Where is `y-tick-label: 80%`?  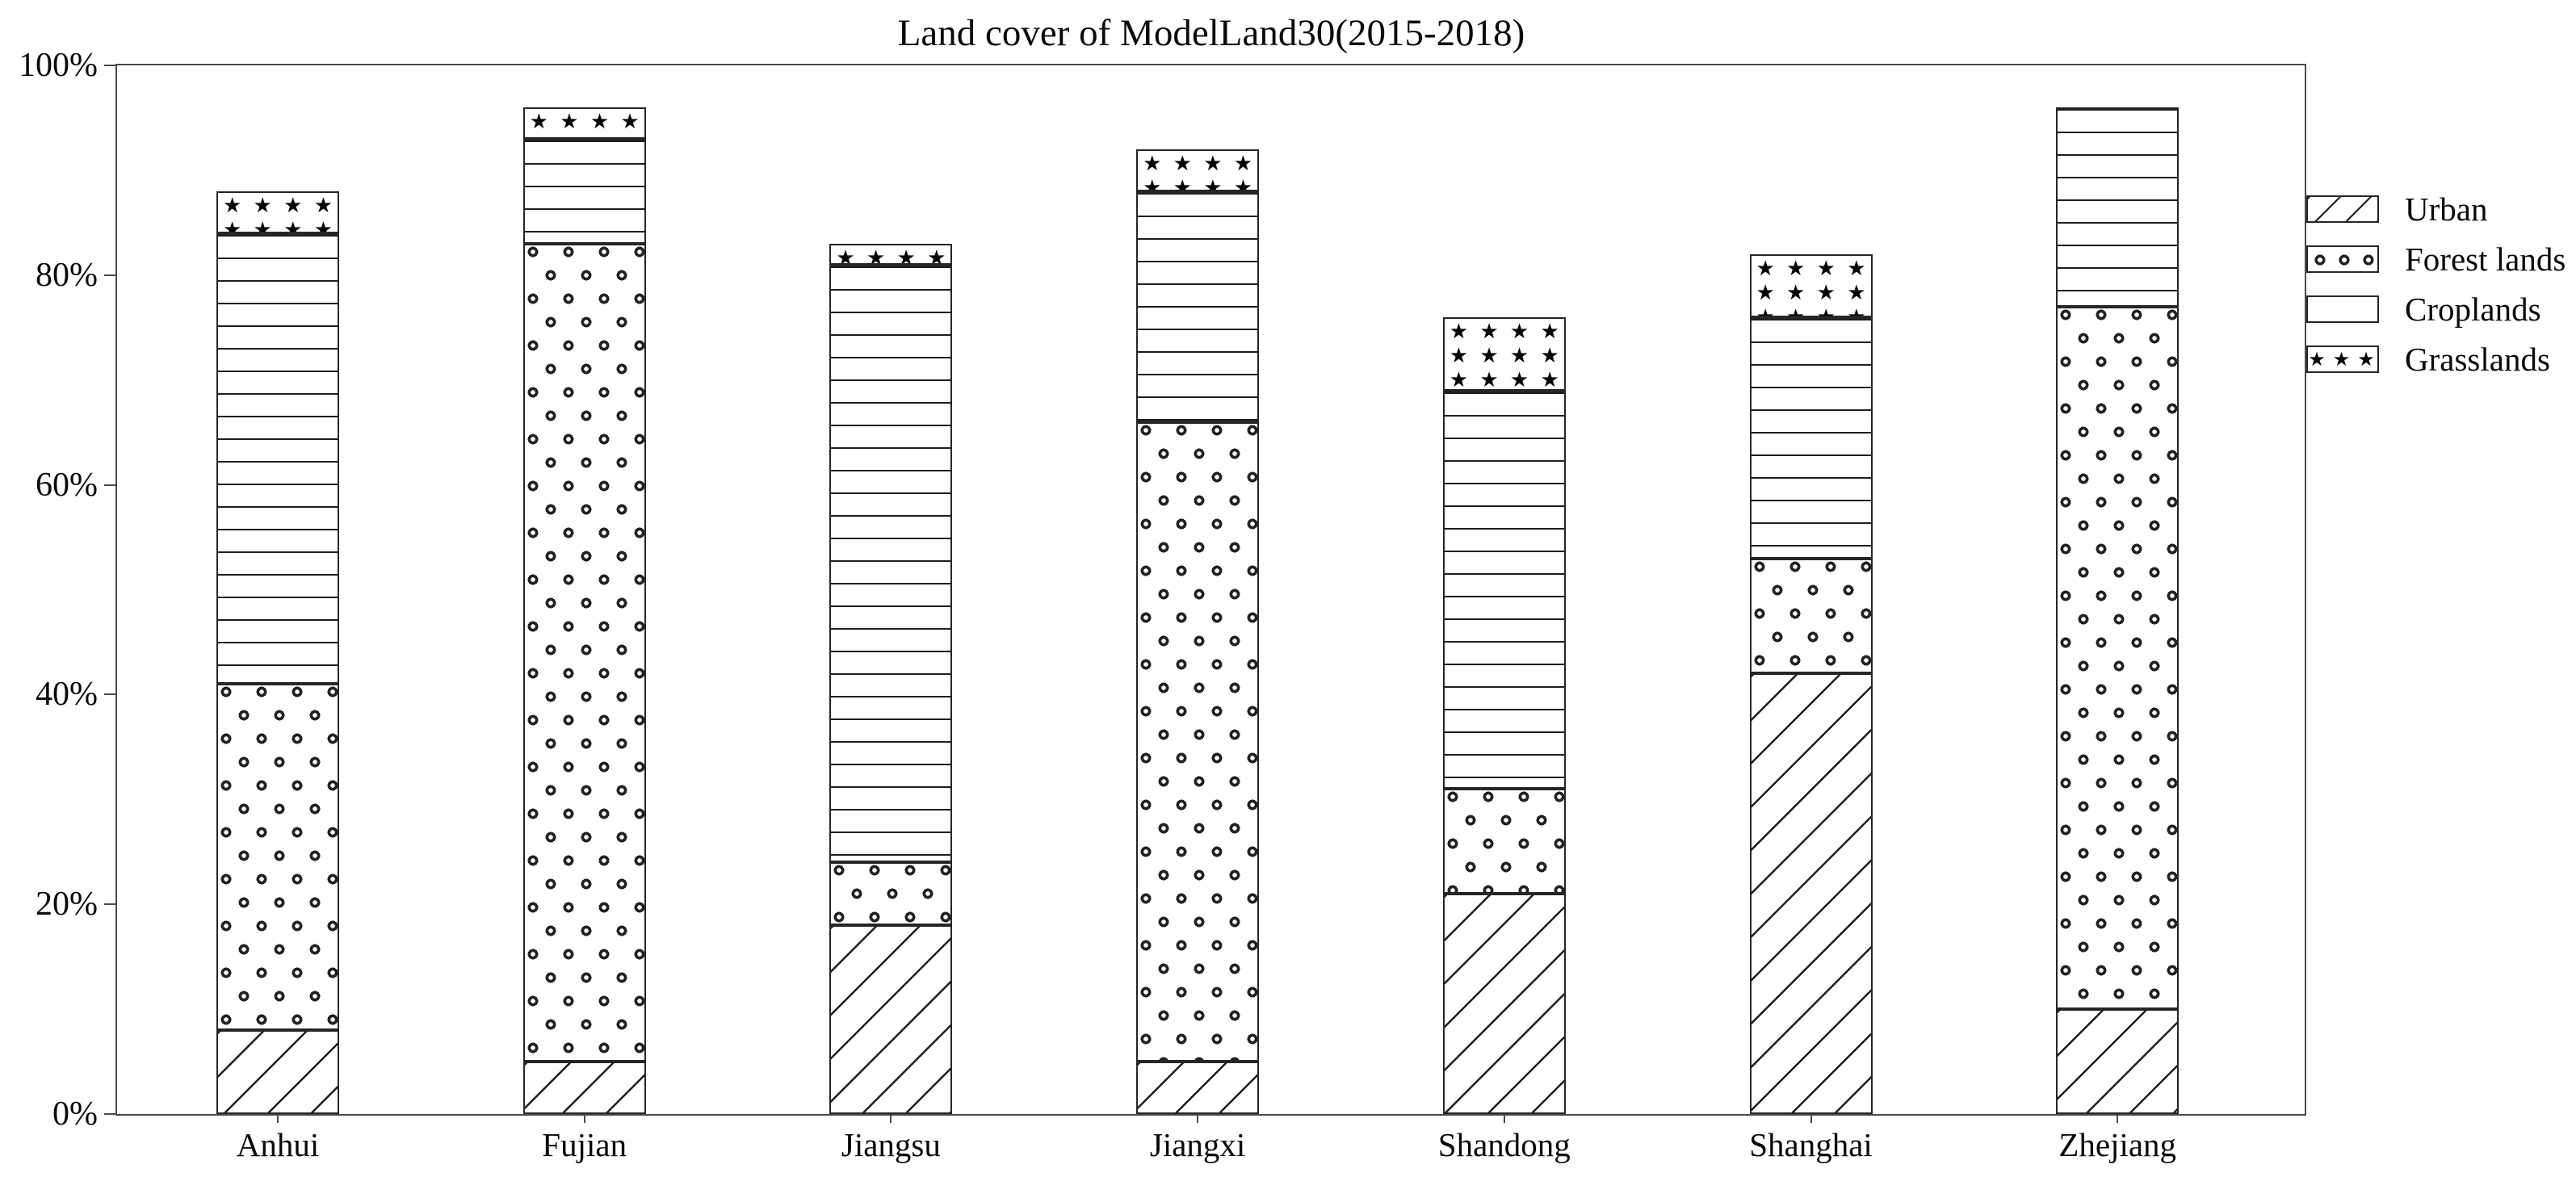 y-tick-label: 80% is located at coordinates (67, 275).